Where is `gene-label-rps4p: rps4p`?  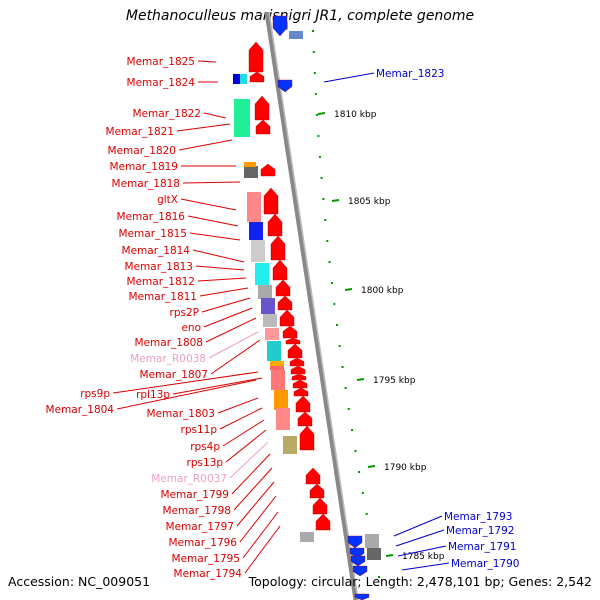
gene-label-rps4p: rps4p is located at coordinates (205, 447).